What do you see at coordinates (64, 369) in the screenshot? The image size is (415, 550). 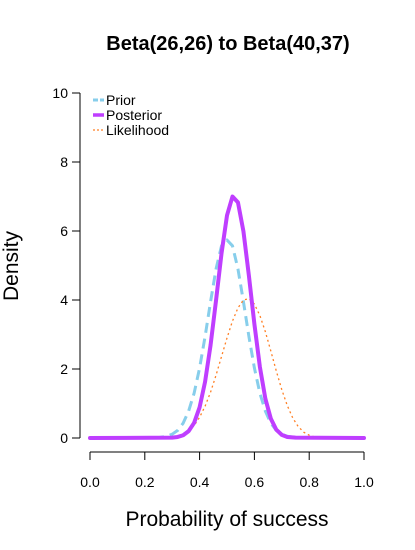 I see `y-tick-label: 2` at bounding box center [64, 369].